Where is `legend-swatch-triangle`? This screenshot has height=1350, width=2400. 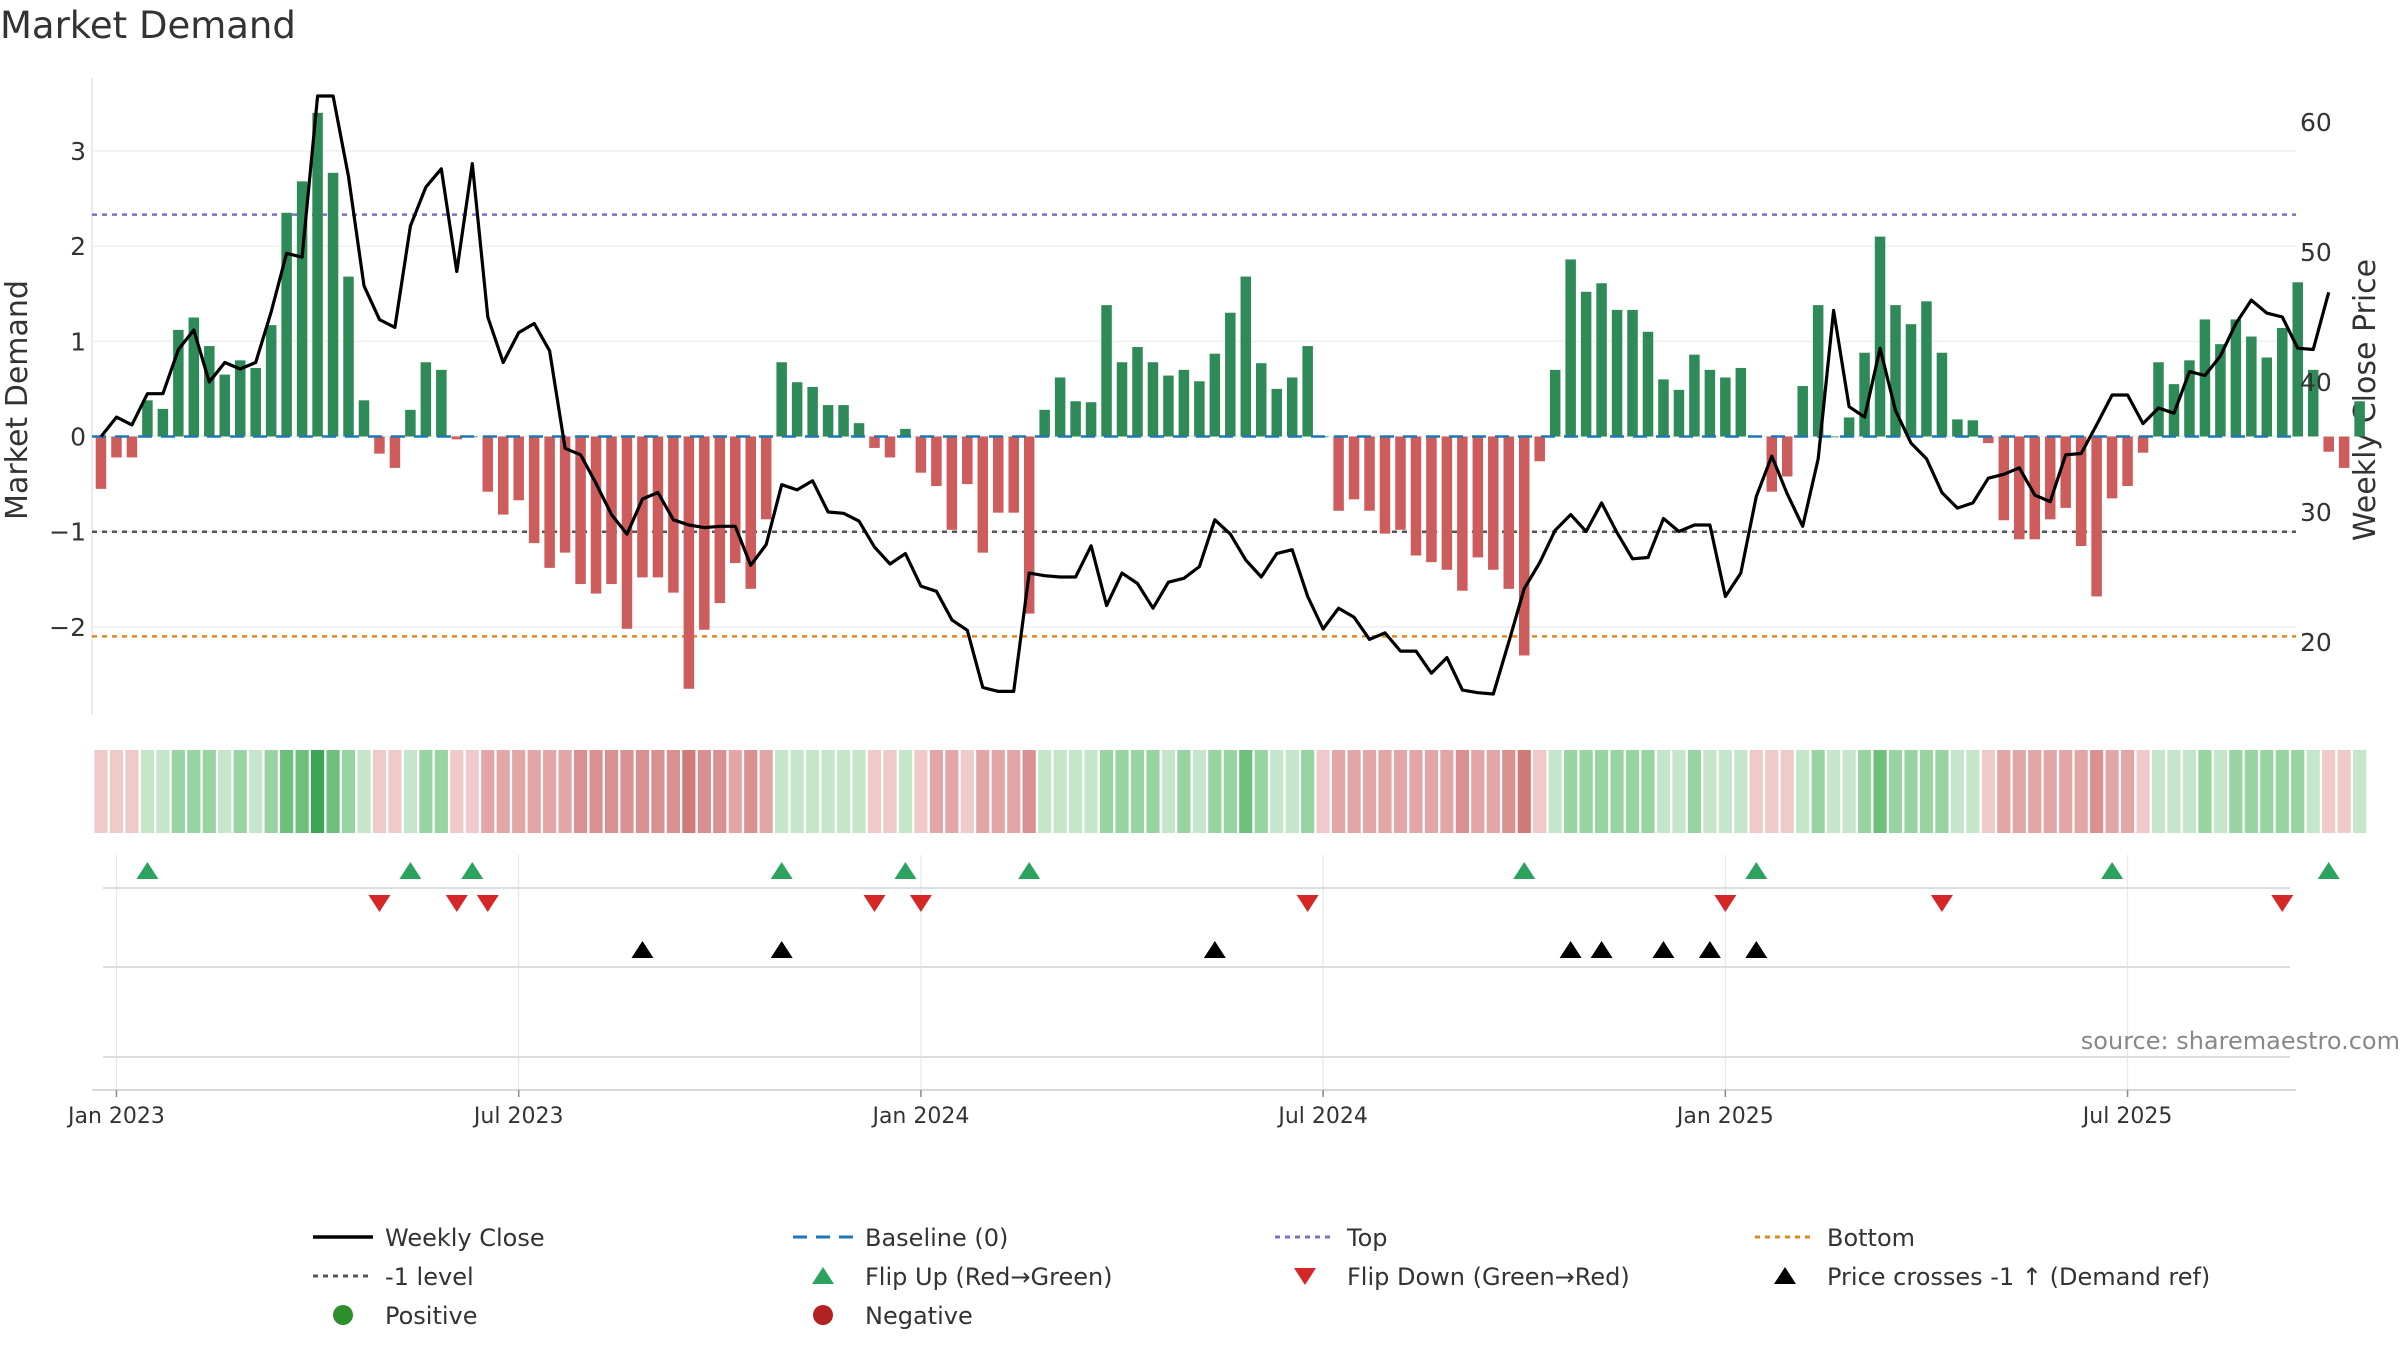
legend-swatch-triangle is located at coordinates (1785, 1275).